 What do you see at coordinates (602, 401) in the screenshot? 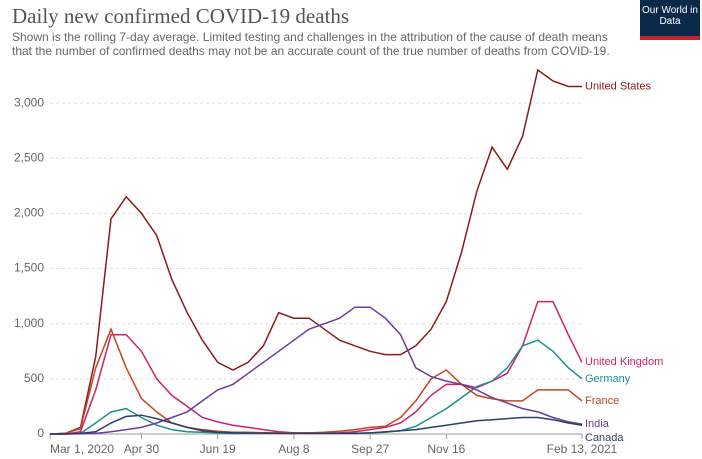
I see `legend-label: France` at bounding box center [602, 401].